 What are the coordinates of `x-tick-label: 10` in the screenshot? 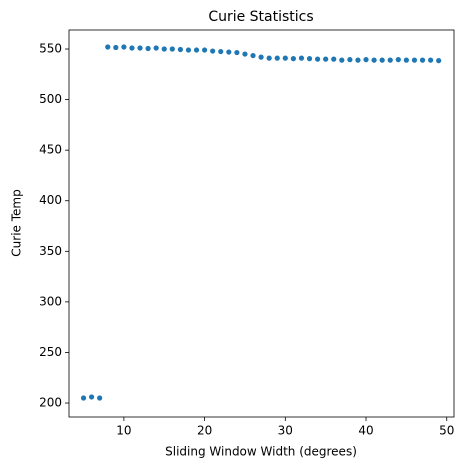 It's located at (123, 431).